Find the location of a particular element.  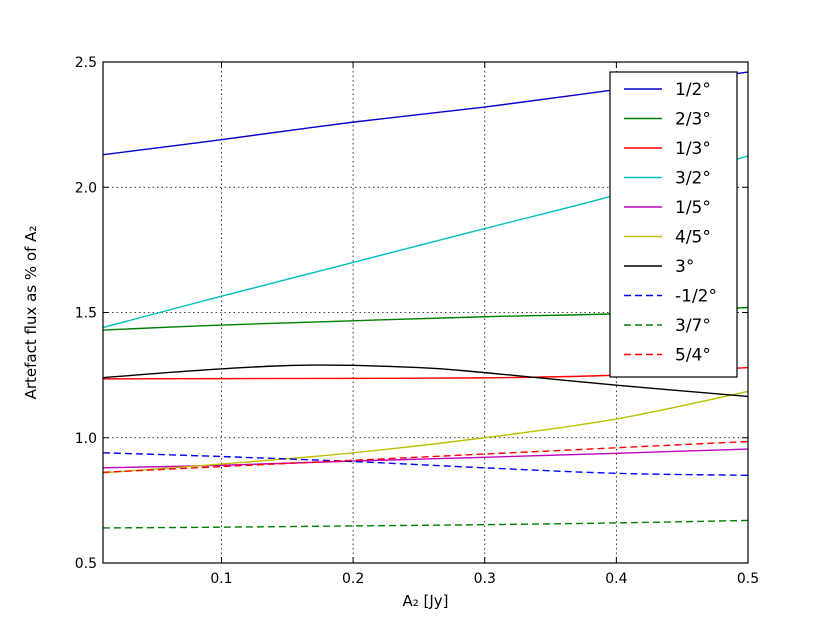

legend-item: 1/5° is located at coordinates (667, 208).